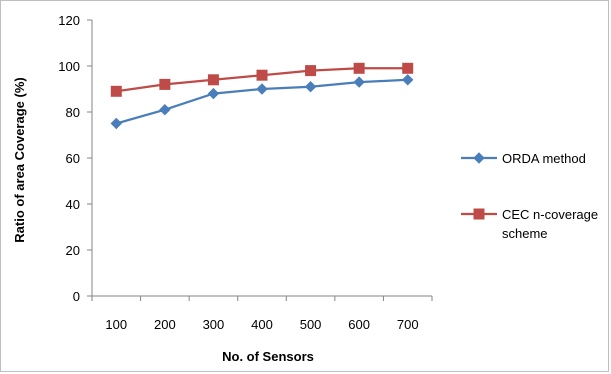 The width and height of the screenshot is (611, 374). I want to click on x-tick-label: 500, so click(311, 324).